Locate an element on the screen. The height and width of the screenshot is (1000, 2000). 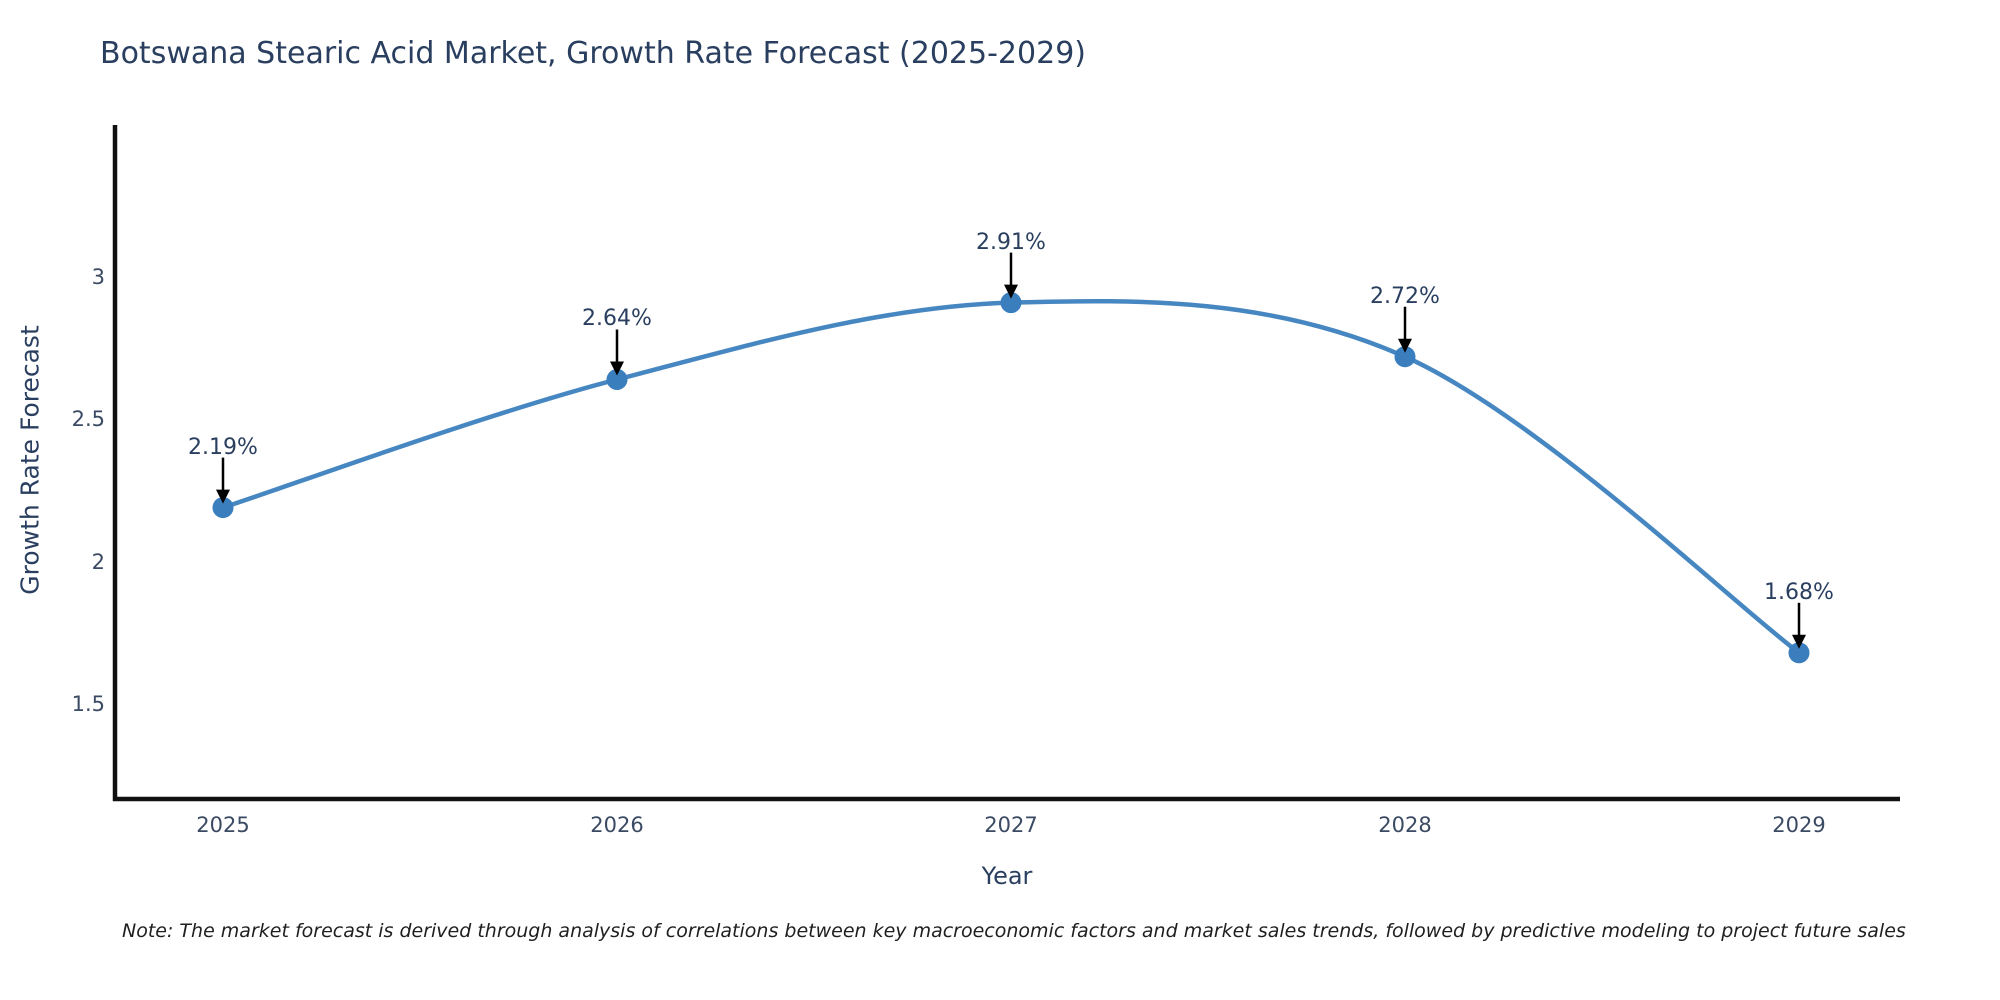
x-tick-label: 2029 is located at coordinates (1799, 825).